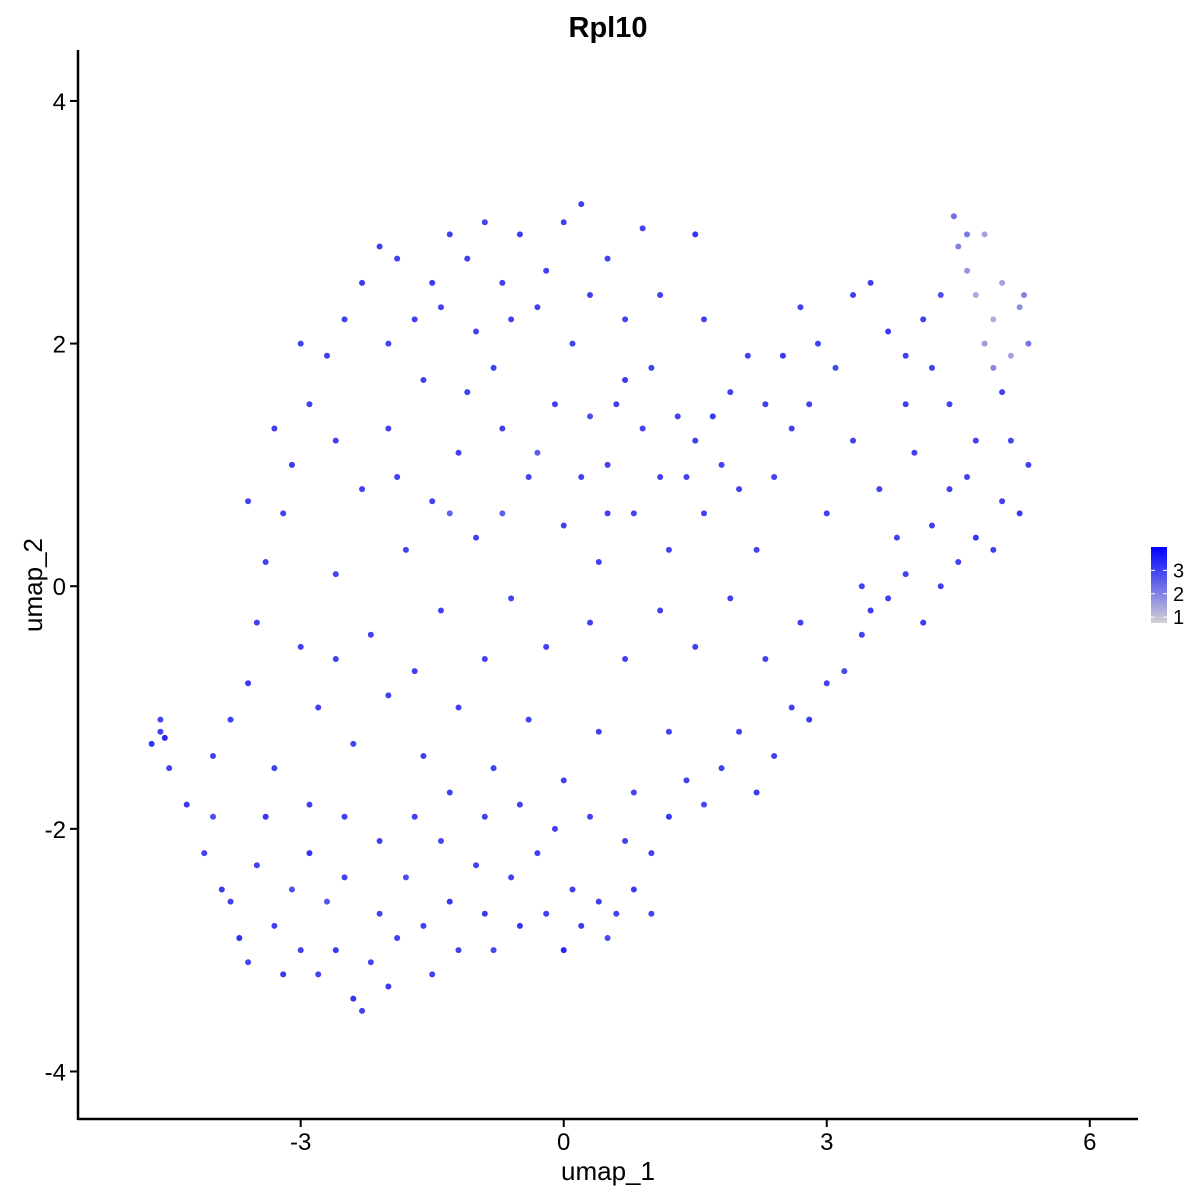  What do you see at coordinates (608, 1171) in the screenshot?
I see `x-axis-label: umap_1` at bounding box center [608, 1171].